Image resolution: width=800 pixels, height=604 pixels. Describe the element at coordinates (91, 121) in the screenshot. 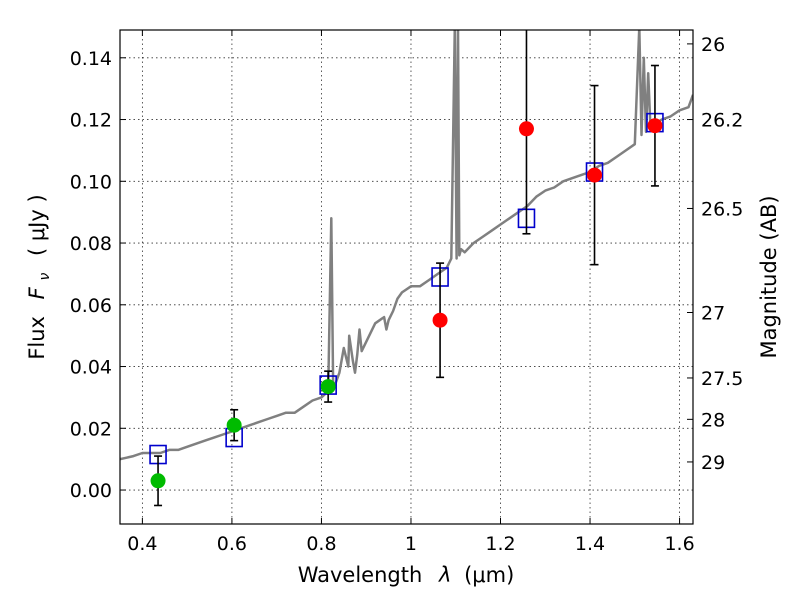

I see `y-tick-label: 0.12` at that location.